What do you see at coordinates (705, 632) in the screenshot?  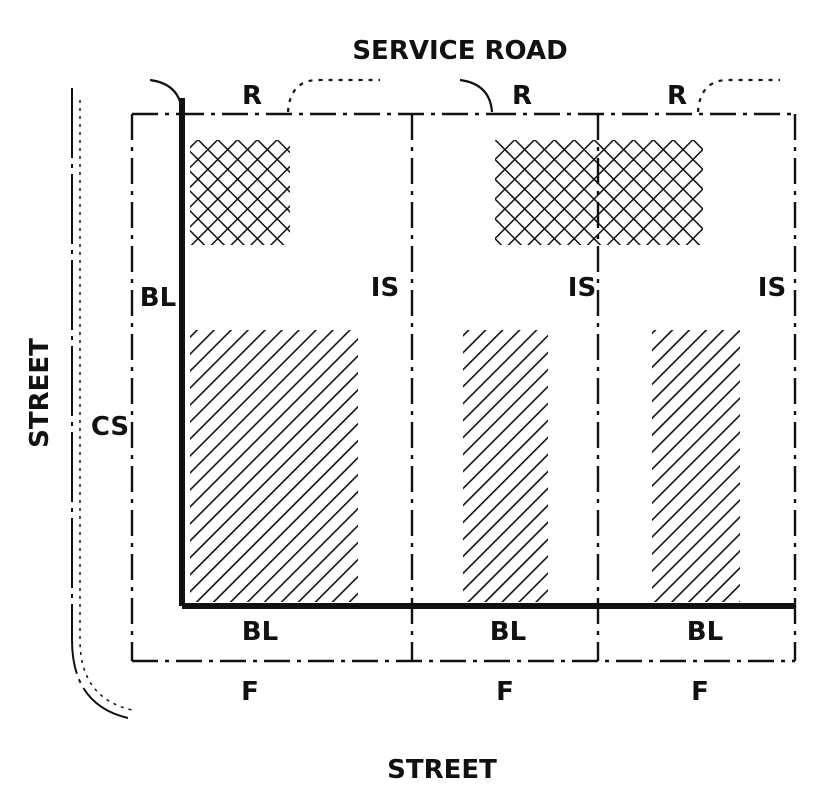 I see `build-line-label-lot-3: BL` at bounding box center [705, 632].